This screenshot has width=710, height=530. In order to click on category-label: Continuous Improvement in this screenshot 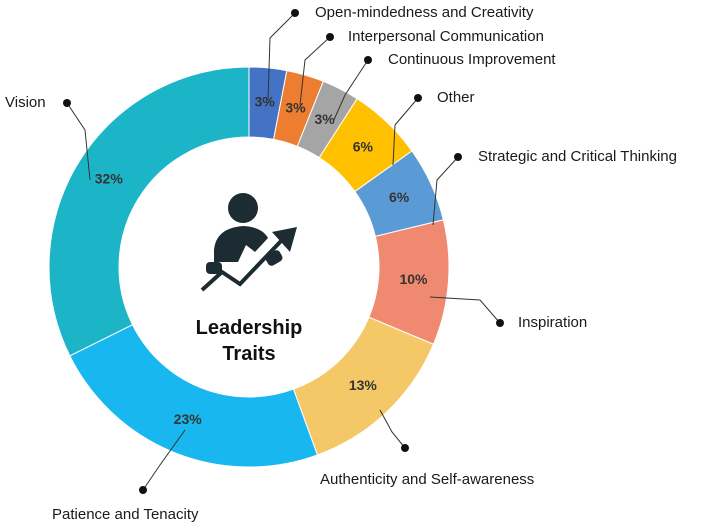, I will do `click(472, 59)`.